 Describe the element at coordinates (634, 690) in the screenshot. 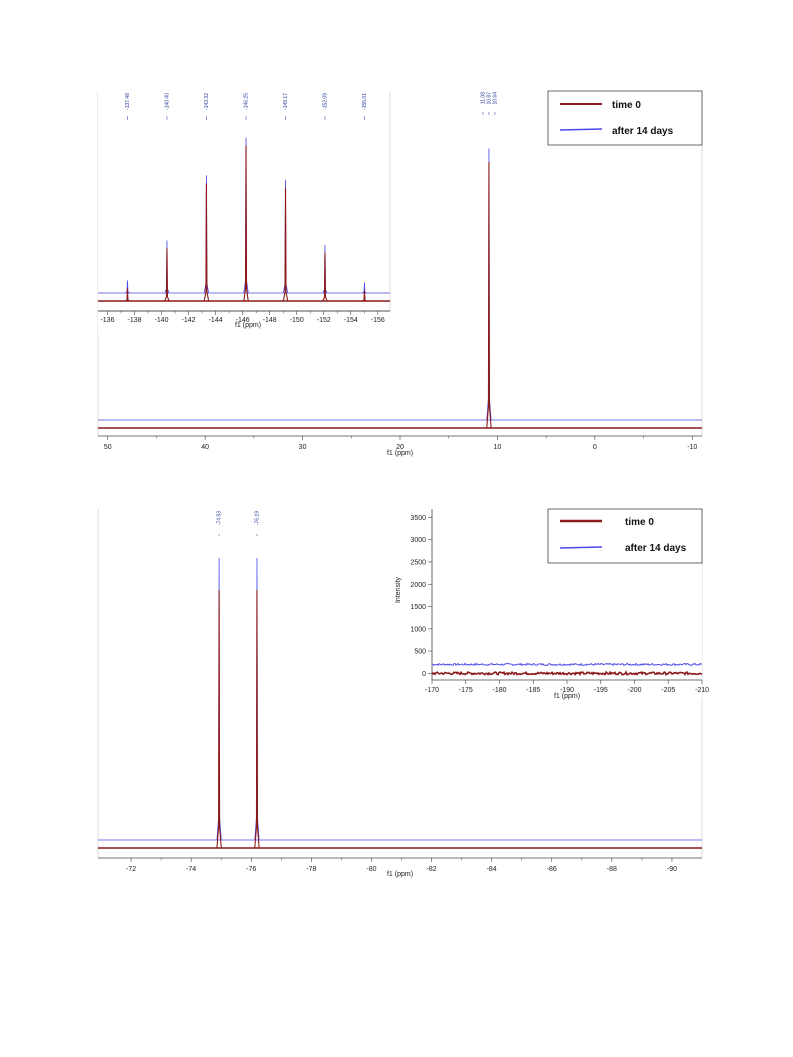

I see `x-tick-label: -200` at that location.